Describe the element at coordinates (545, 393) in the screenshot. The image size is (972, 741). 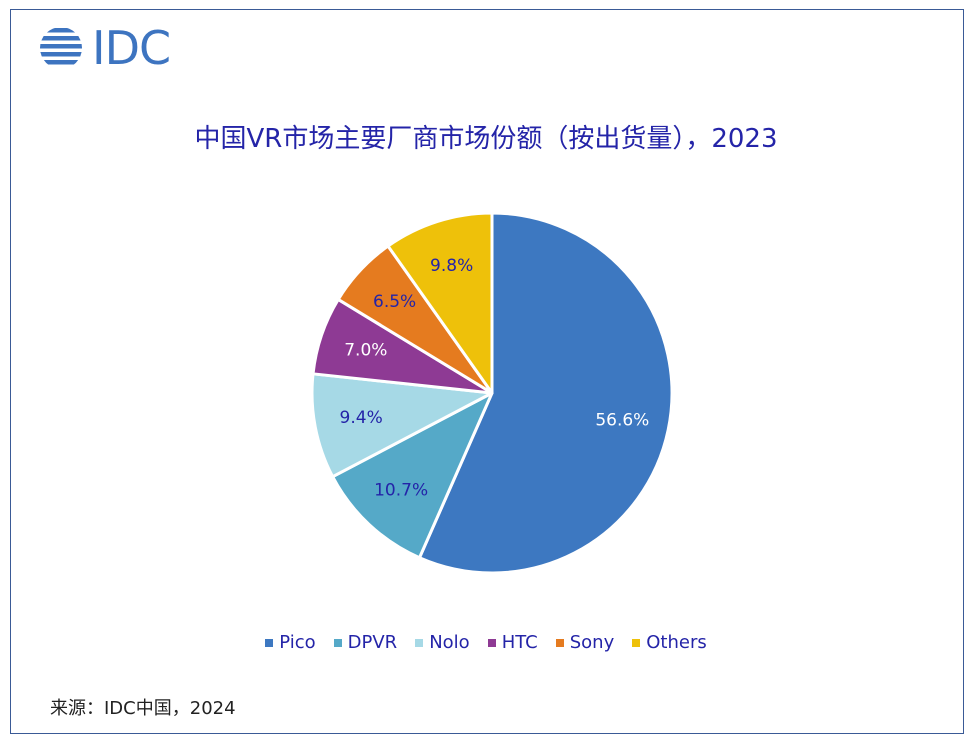
I see `pie-slice-pico` at that location.